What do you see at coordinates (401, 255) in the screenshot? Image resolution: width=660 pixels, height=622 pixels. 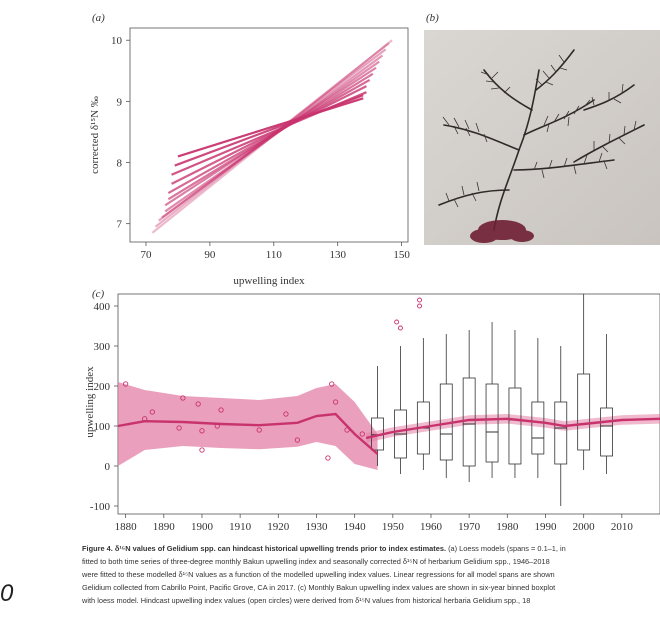 I see `x-tick-label: 150` at bounding box center [401, 255].